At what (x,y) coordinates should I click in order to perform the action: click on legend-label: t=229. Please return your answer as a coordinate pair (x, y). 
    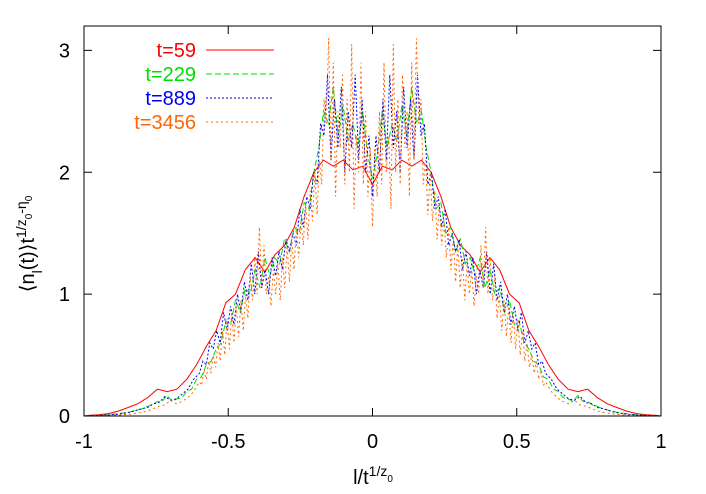
    Looking at the image, I should click on (170, 75).